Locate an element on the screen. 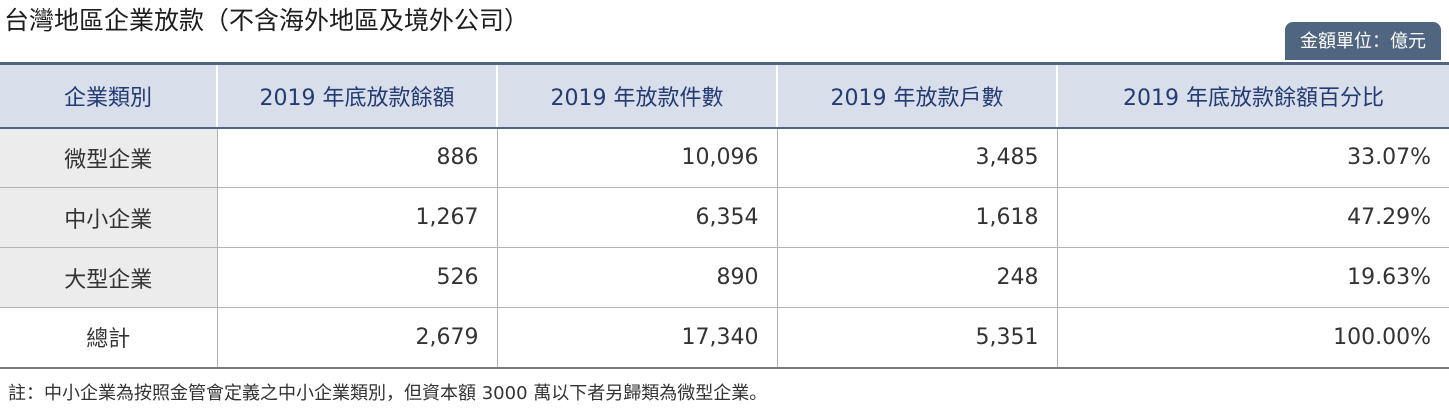 This screenshot has width=1449, height=418. header-category: 企業類別 is located at coordinates (108, 95).